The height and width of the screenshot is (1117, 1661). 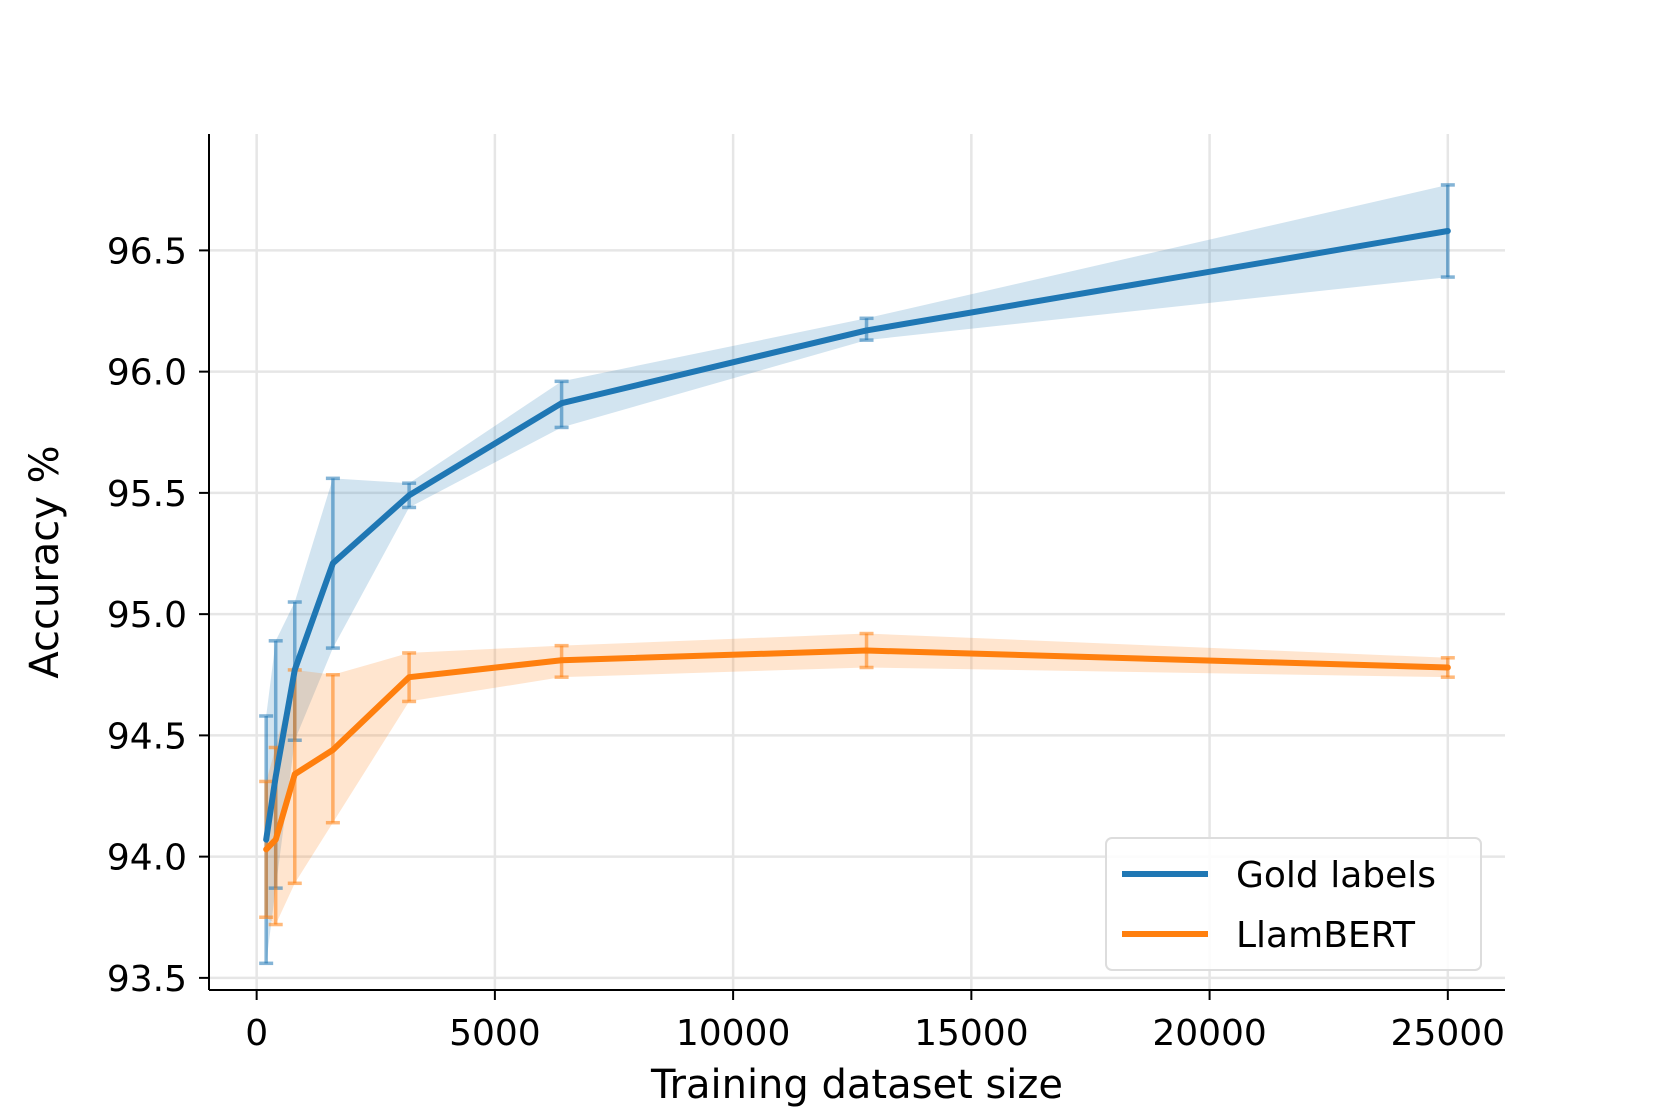 I want to click on y-tick-label: 95.5, so click(x=147, y=494).